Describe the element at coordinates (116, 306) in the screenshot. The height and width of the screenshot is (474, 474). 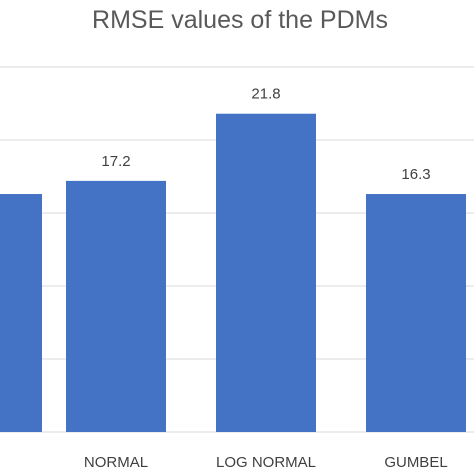
I see `bar-normal` at that location.